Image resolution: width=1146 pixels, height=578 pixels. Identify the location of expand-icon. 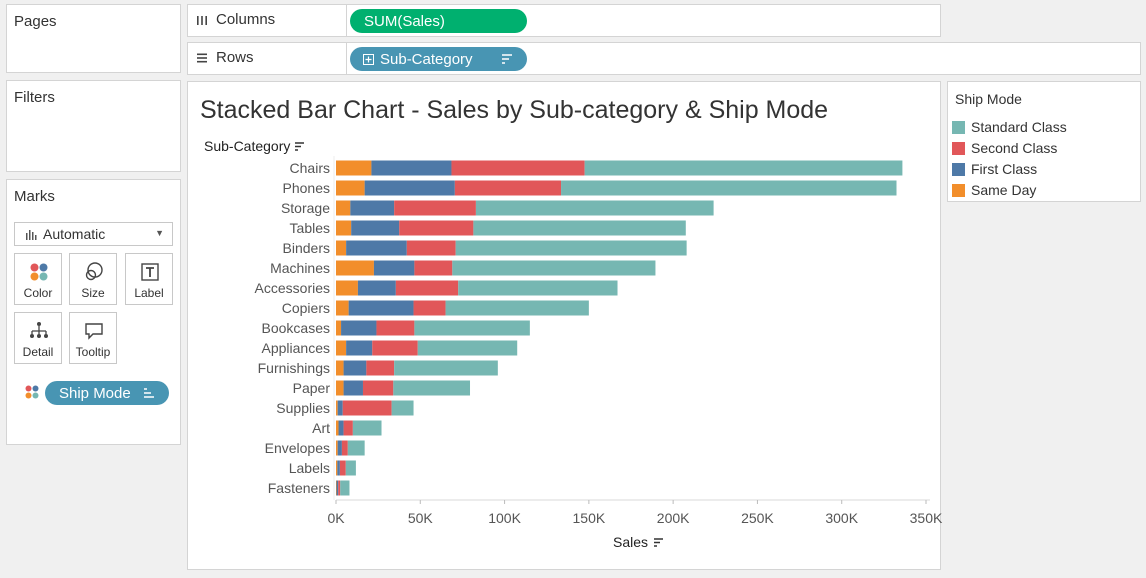
(368, 59).